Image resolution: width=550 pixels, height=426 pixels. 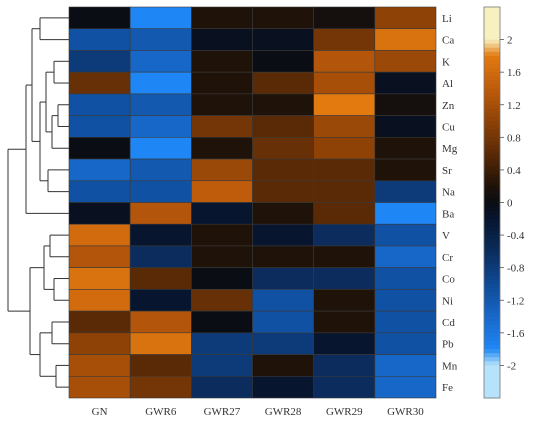 What do you see at coordinates (448, 323) in the screenshot?
I see `row-label: Cd` at bounding box center [448, 323].